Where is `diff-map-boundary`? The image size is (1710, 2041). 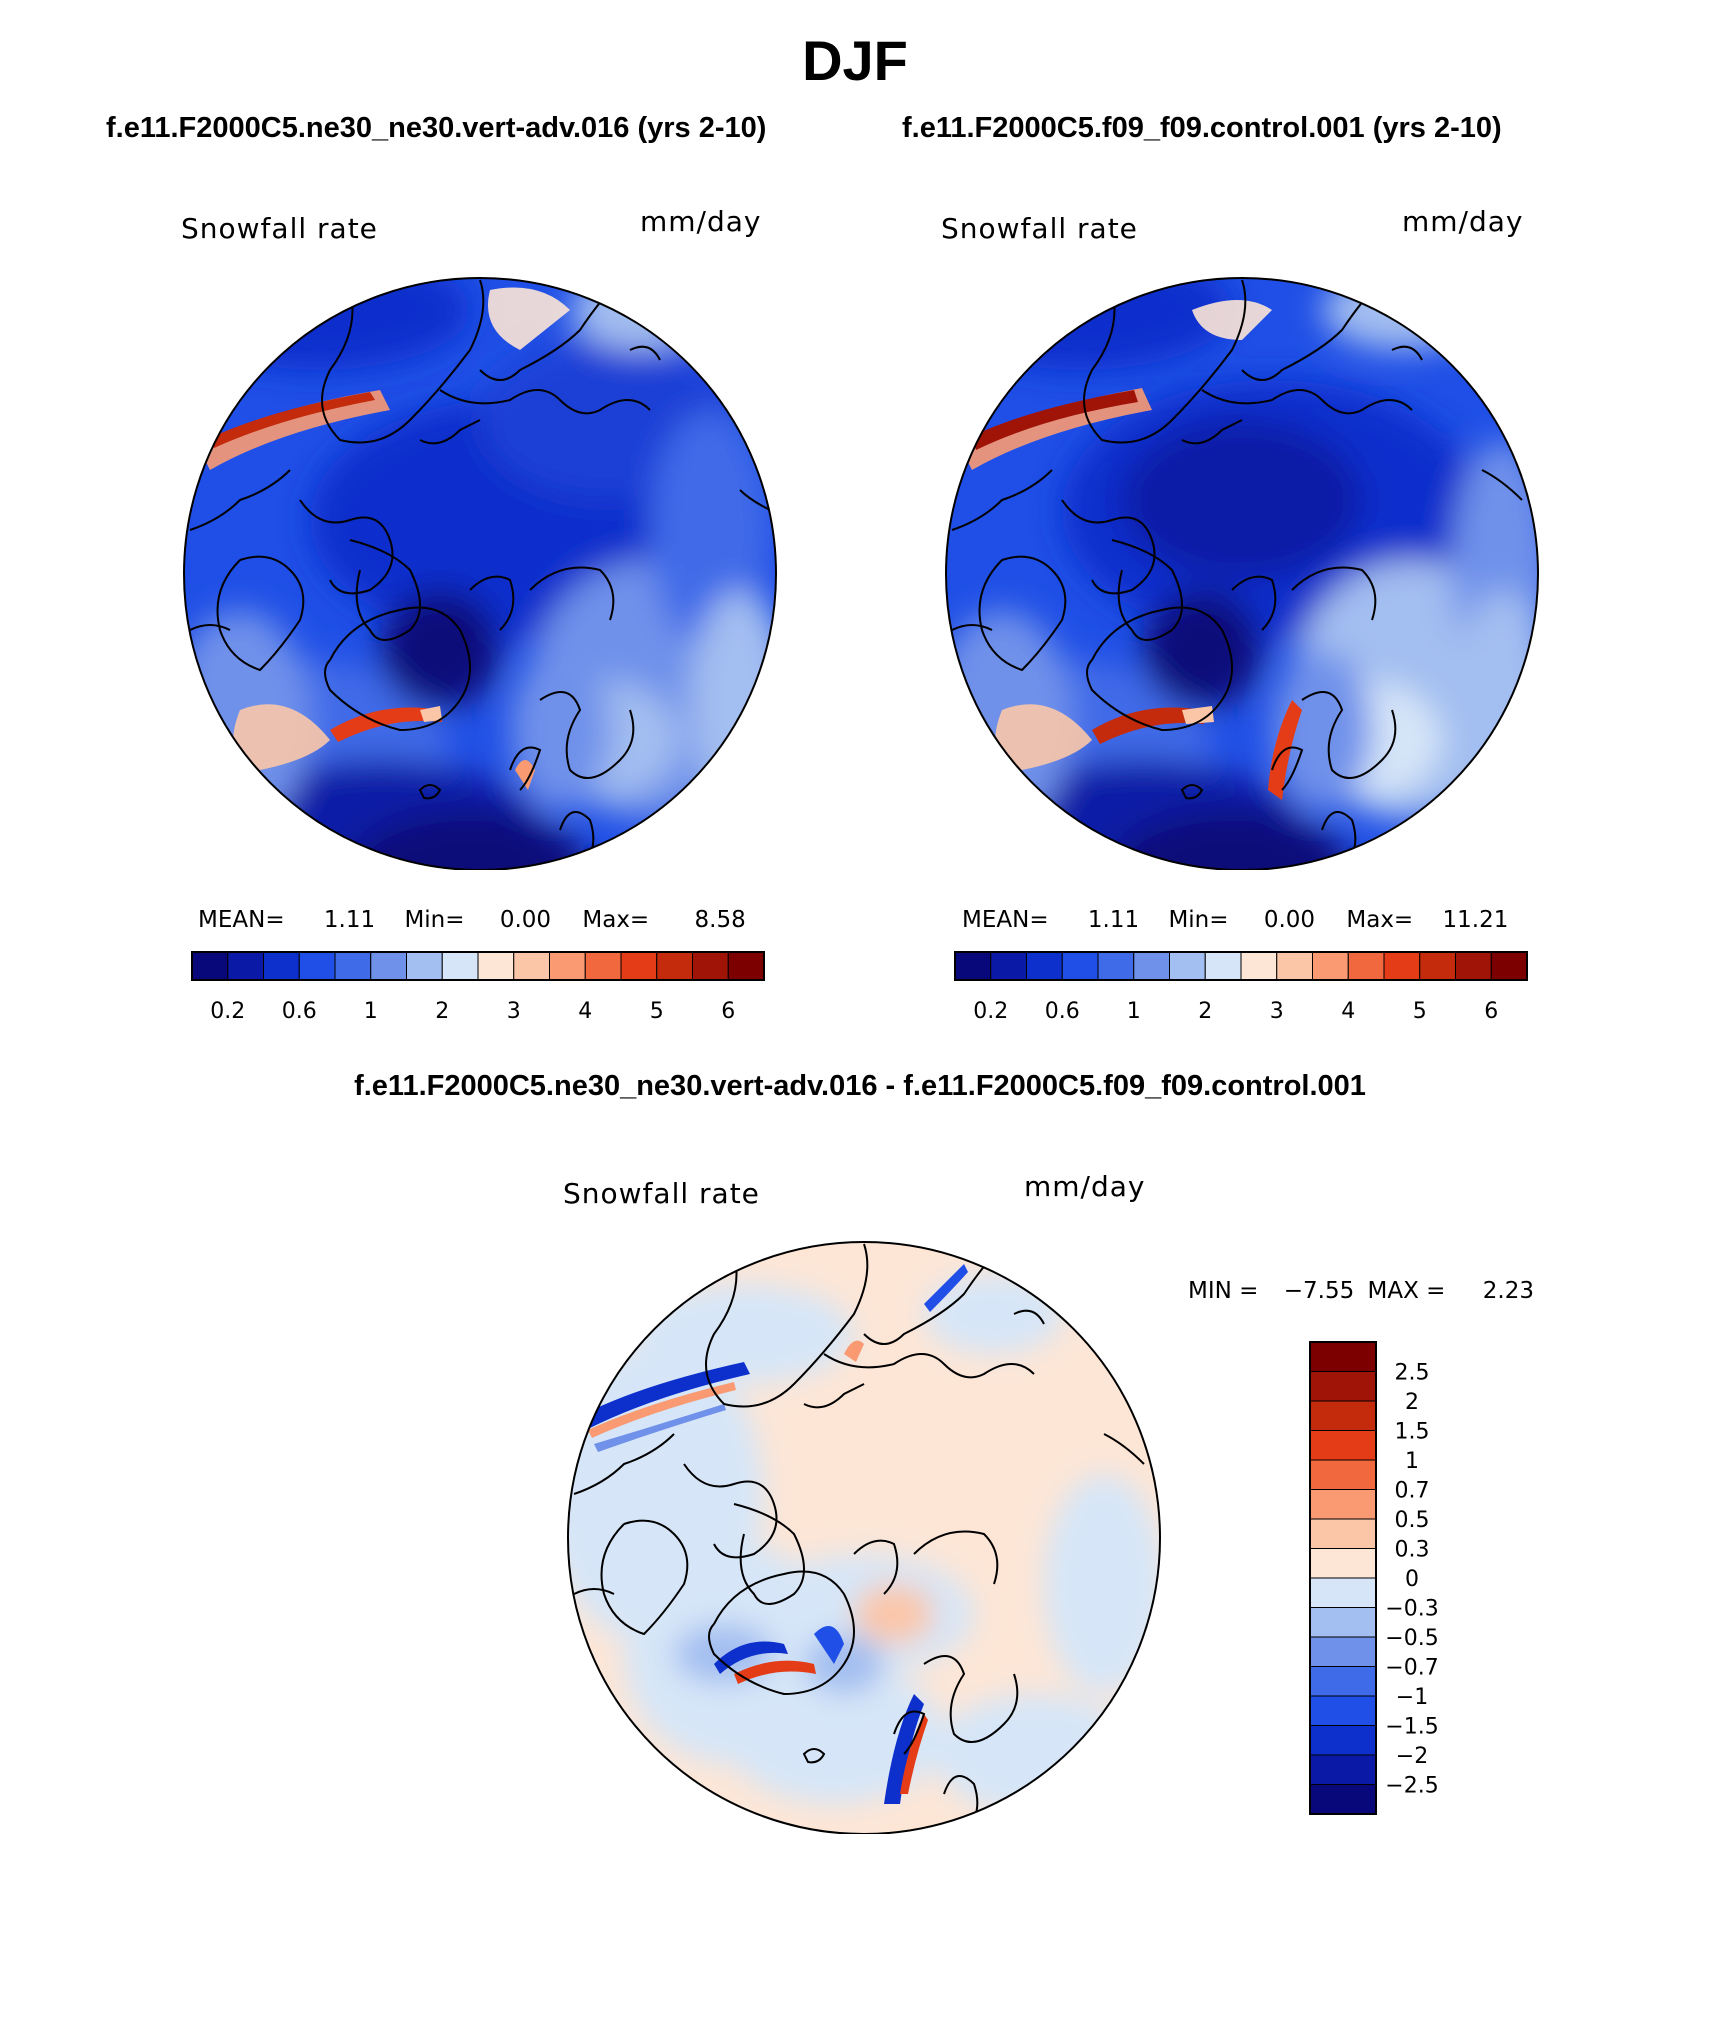
diff-map-boundary is located at coordinates (864, 1537).